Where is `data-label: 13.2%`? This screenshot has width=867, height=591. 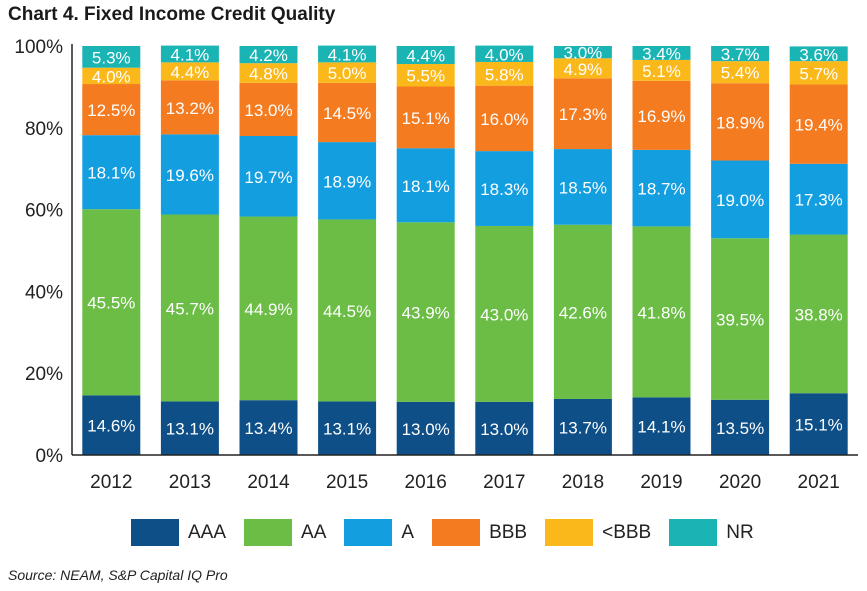
data-label: 13.2% is located at coordinates (190, 108).